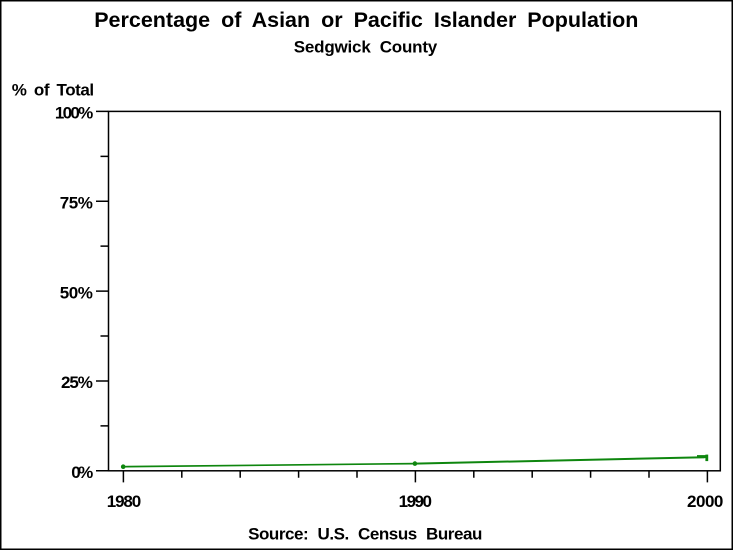 The image size is (733, 550). Describe the element at coordinates (82, 472) in the screenshot. I see `svg-text: 0%` at that location.